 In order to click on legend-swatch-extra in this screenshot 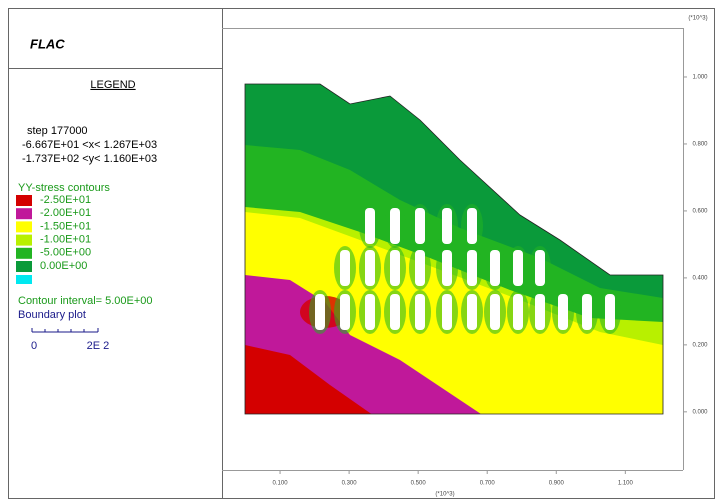, I will do `click(24, 279)`.